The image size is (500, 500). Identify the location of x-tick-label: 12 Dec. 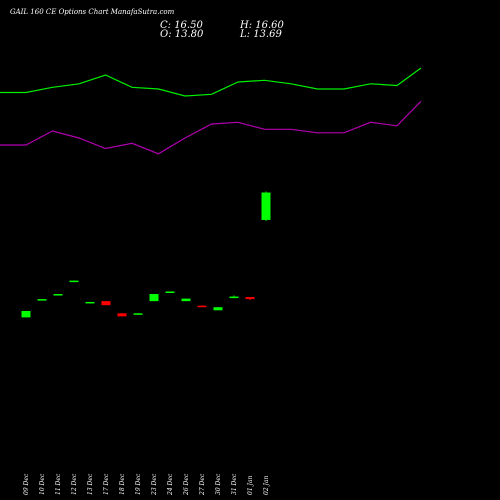
(74, 484).